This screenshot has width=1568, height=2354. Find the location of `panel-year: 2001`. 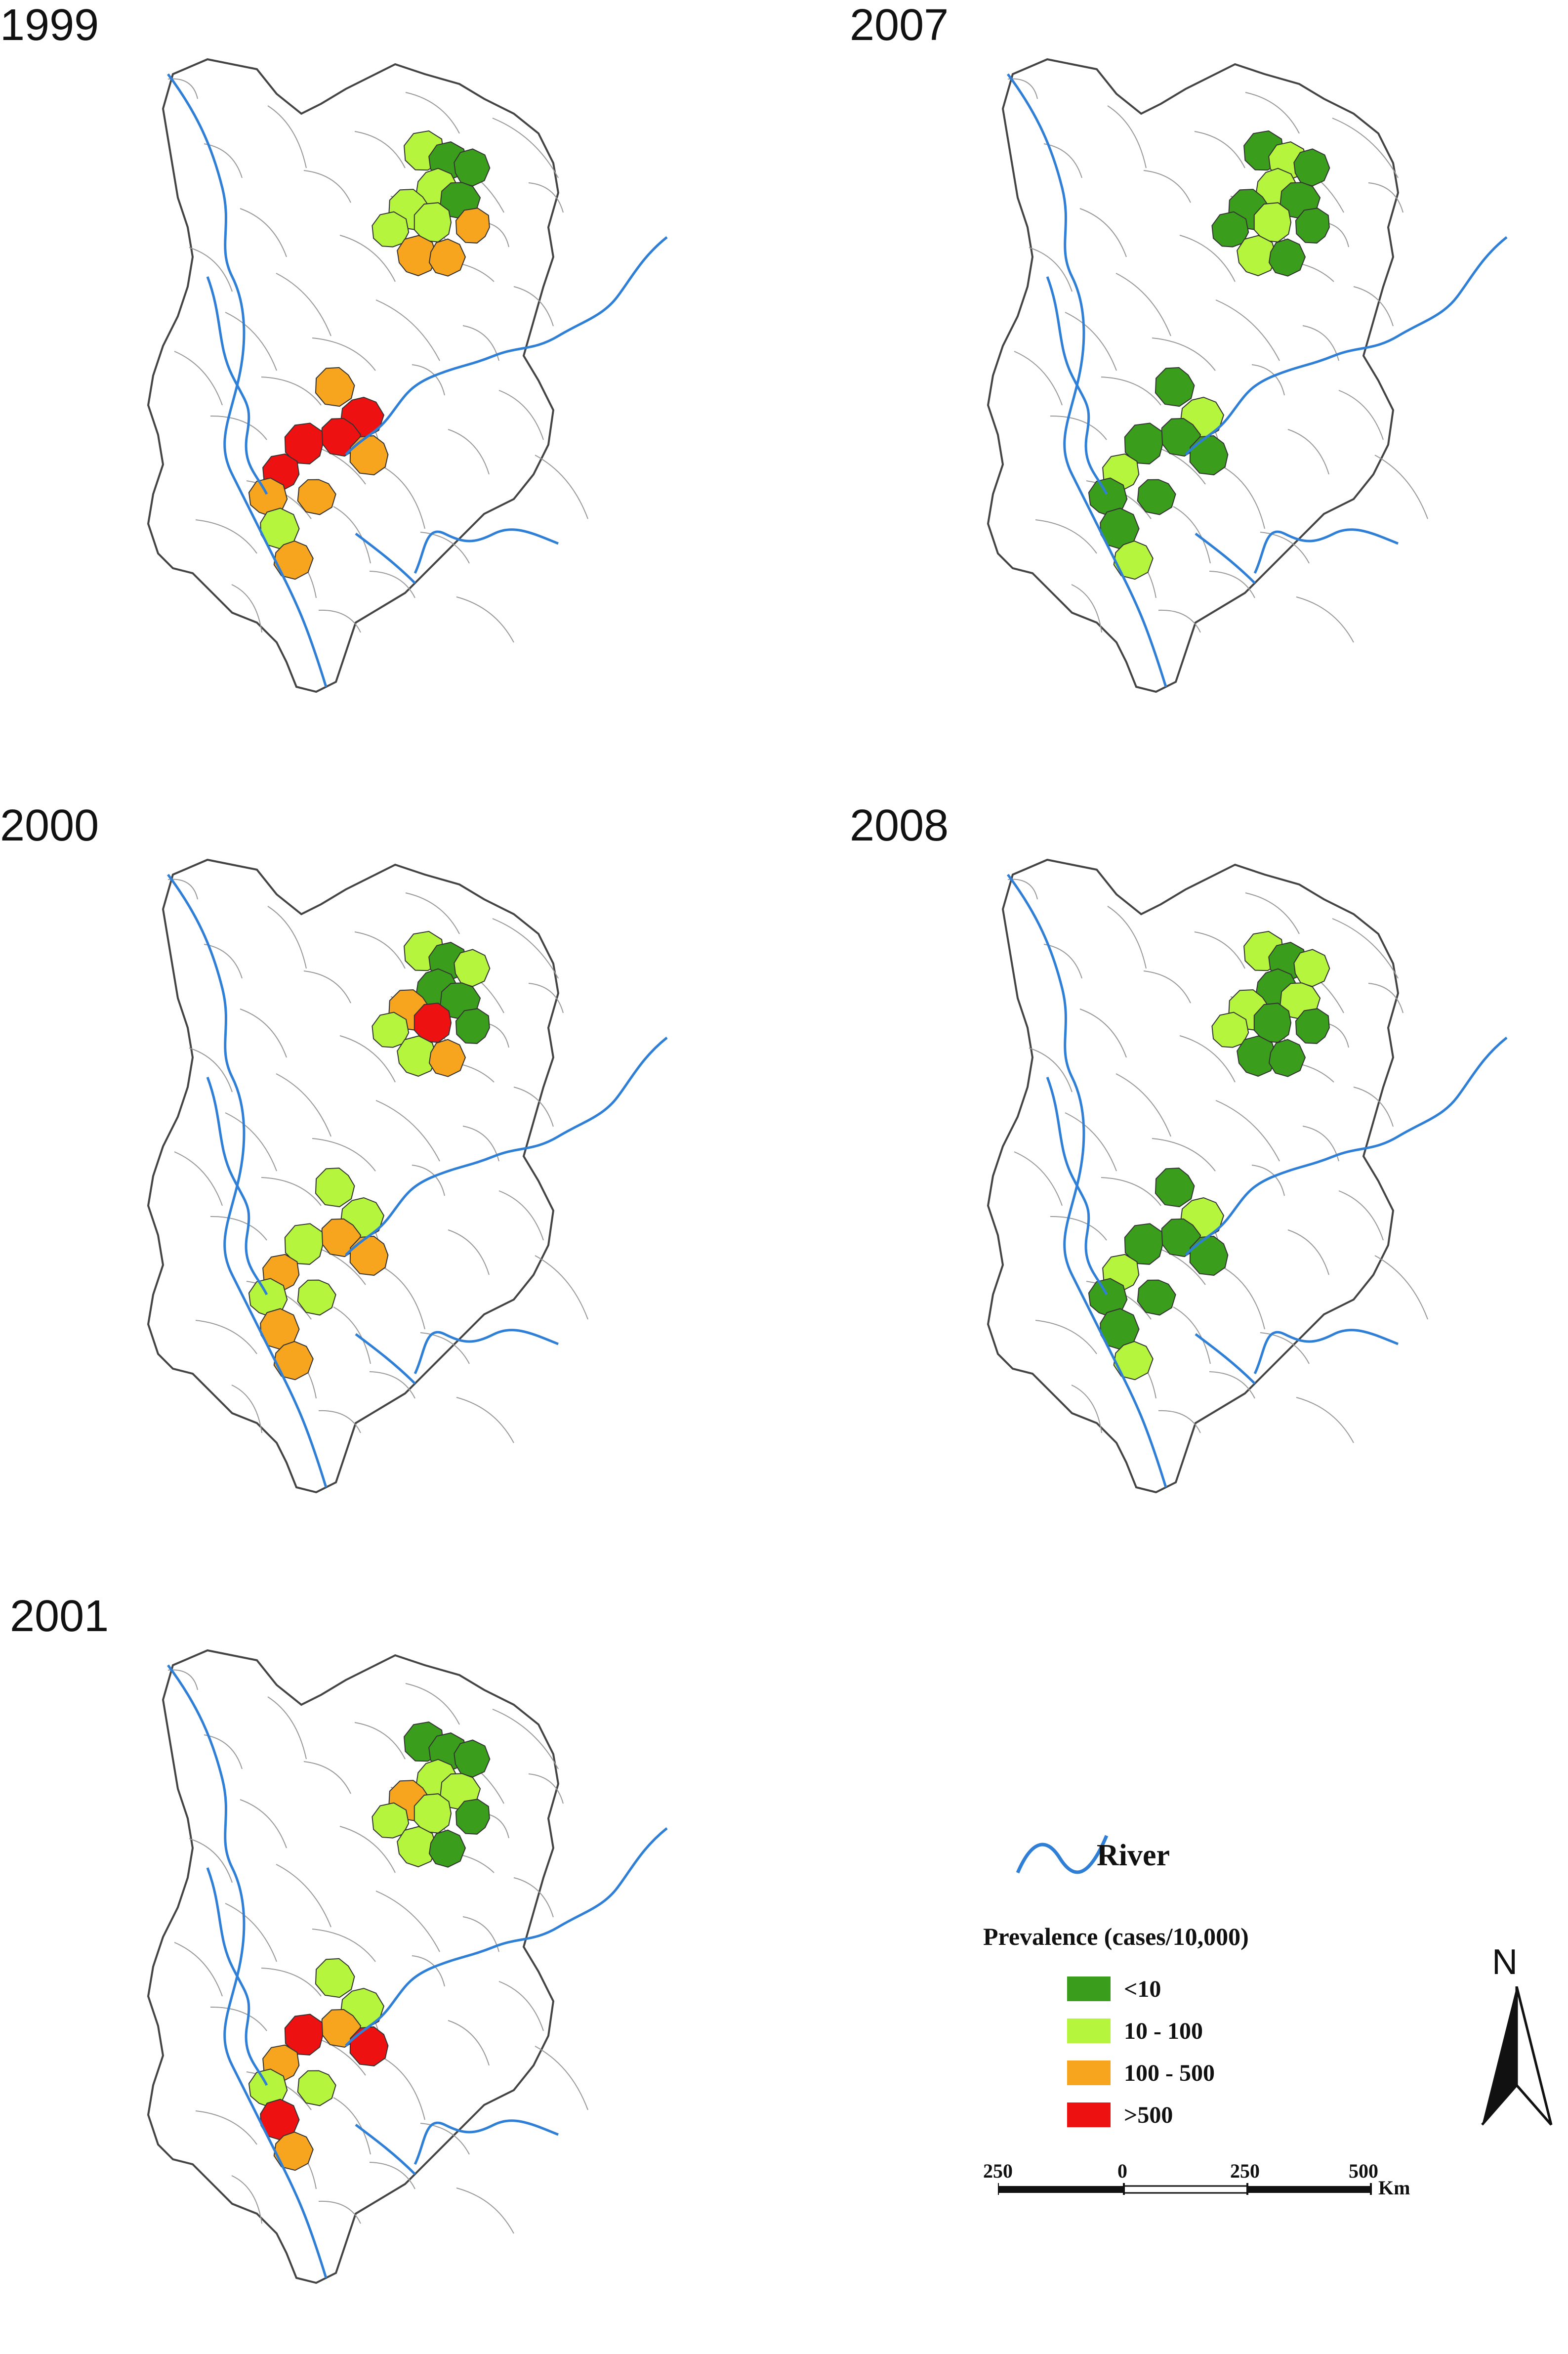

panel-year: 2001 is located at coordinates (59, 1616).